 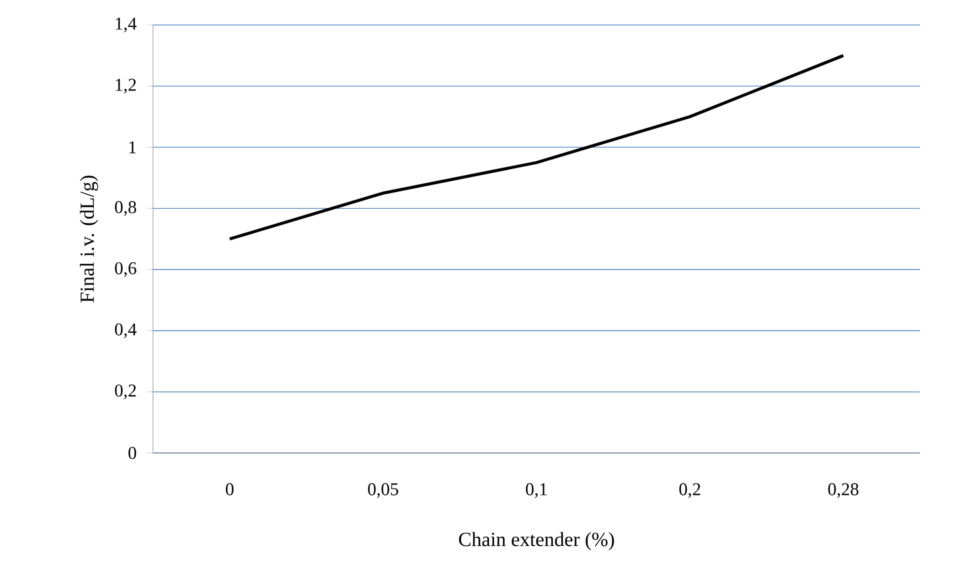 I want to click on x-tick-label: 0,05, so click(x=383, y=490).